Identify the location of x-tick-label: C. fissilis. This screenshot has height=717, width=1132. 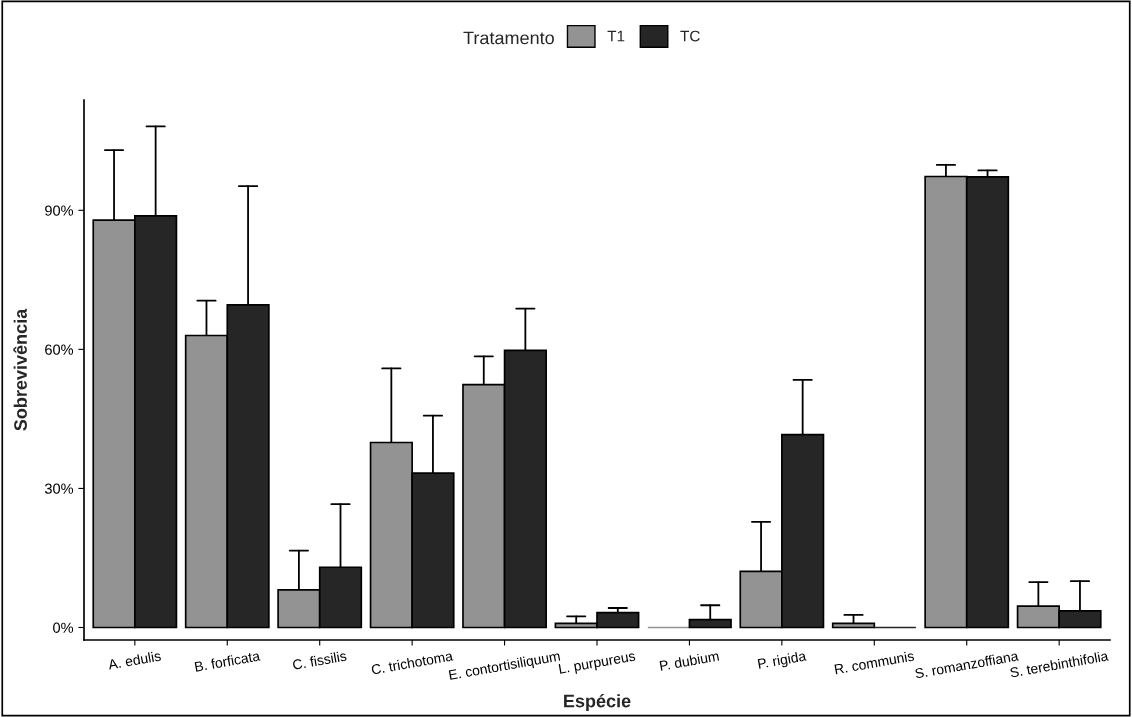
(319, 660).